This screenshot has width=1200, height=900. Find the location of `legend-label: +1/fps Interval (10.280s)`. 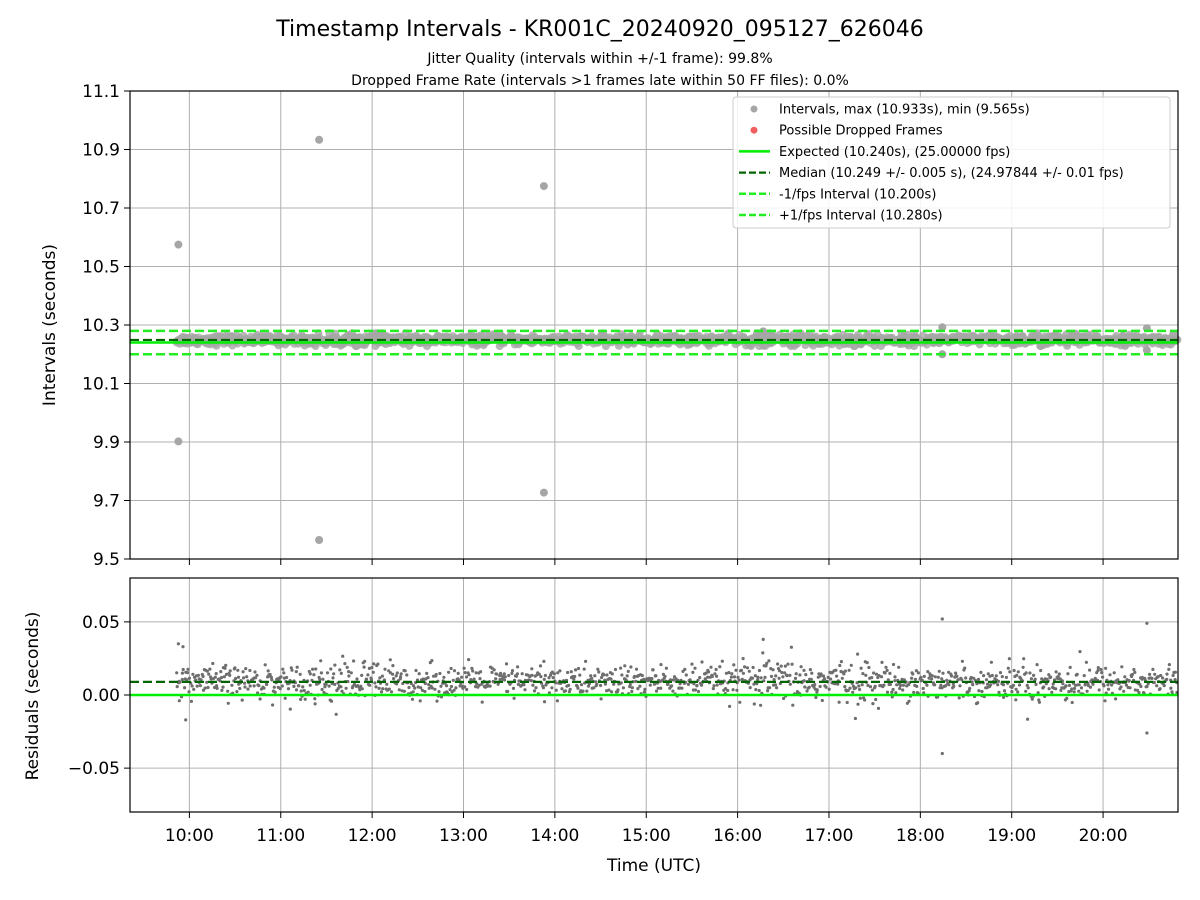

legend-label: +1/fps Interval (10.280s) is located at coordinates (861, 216).